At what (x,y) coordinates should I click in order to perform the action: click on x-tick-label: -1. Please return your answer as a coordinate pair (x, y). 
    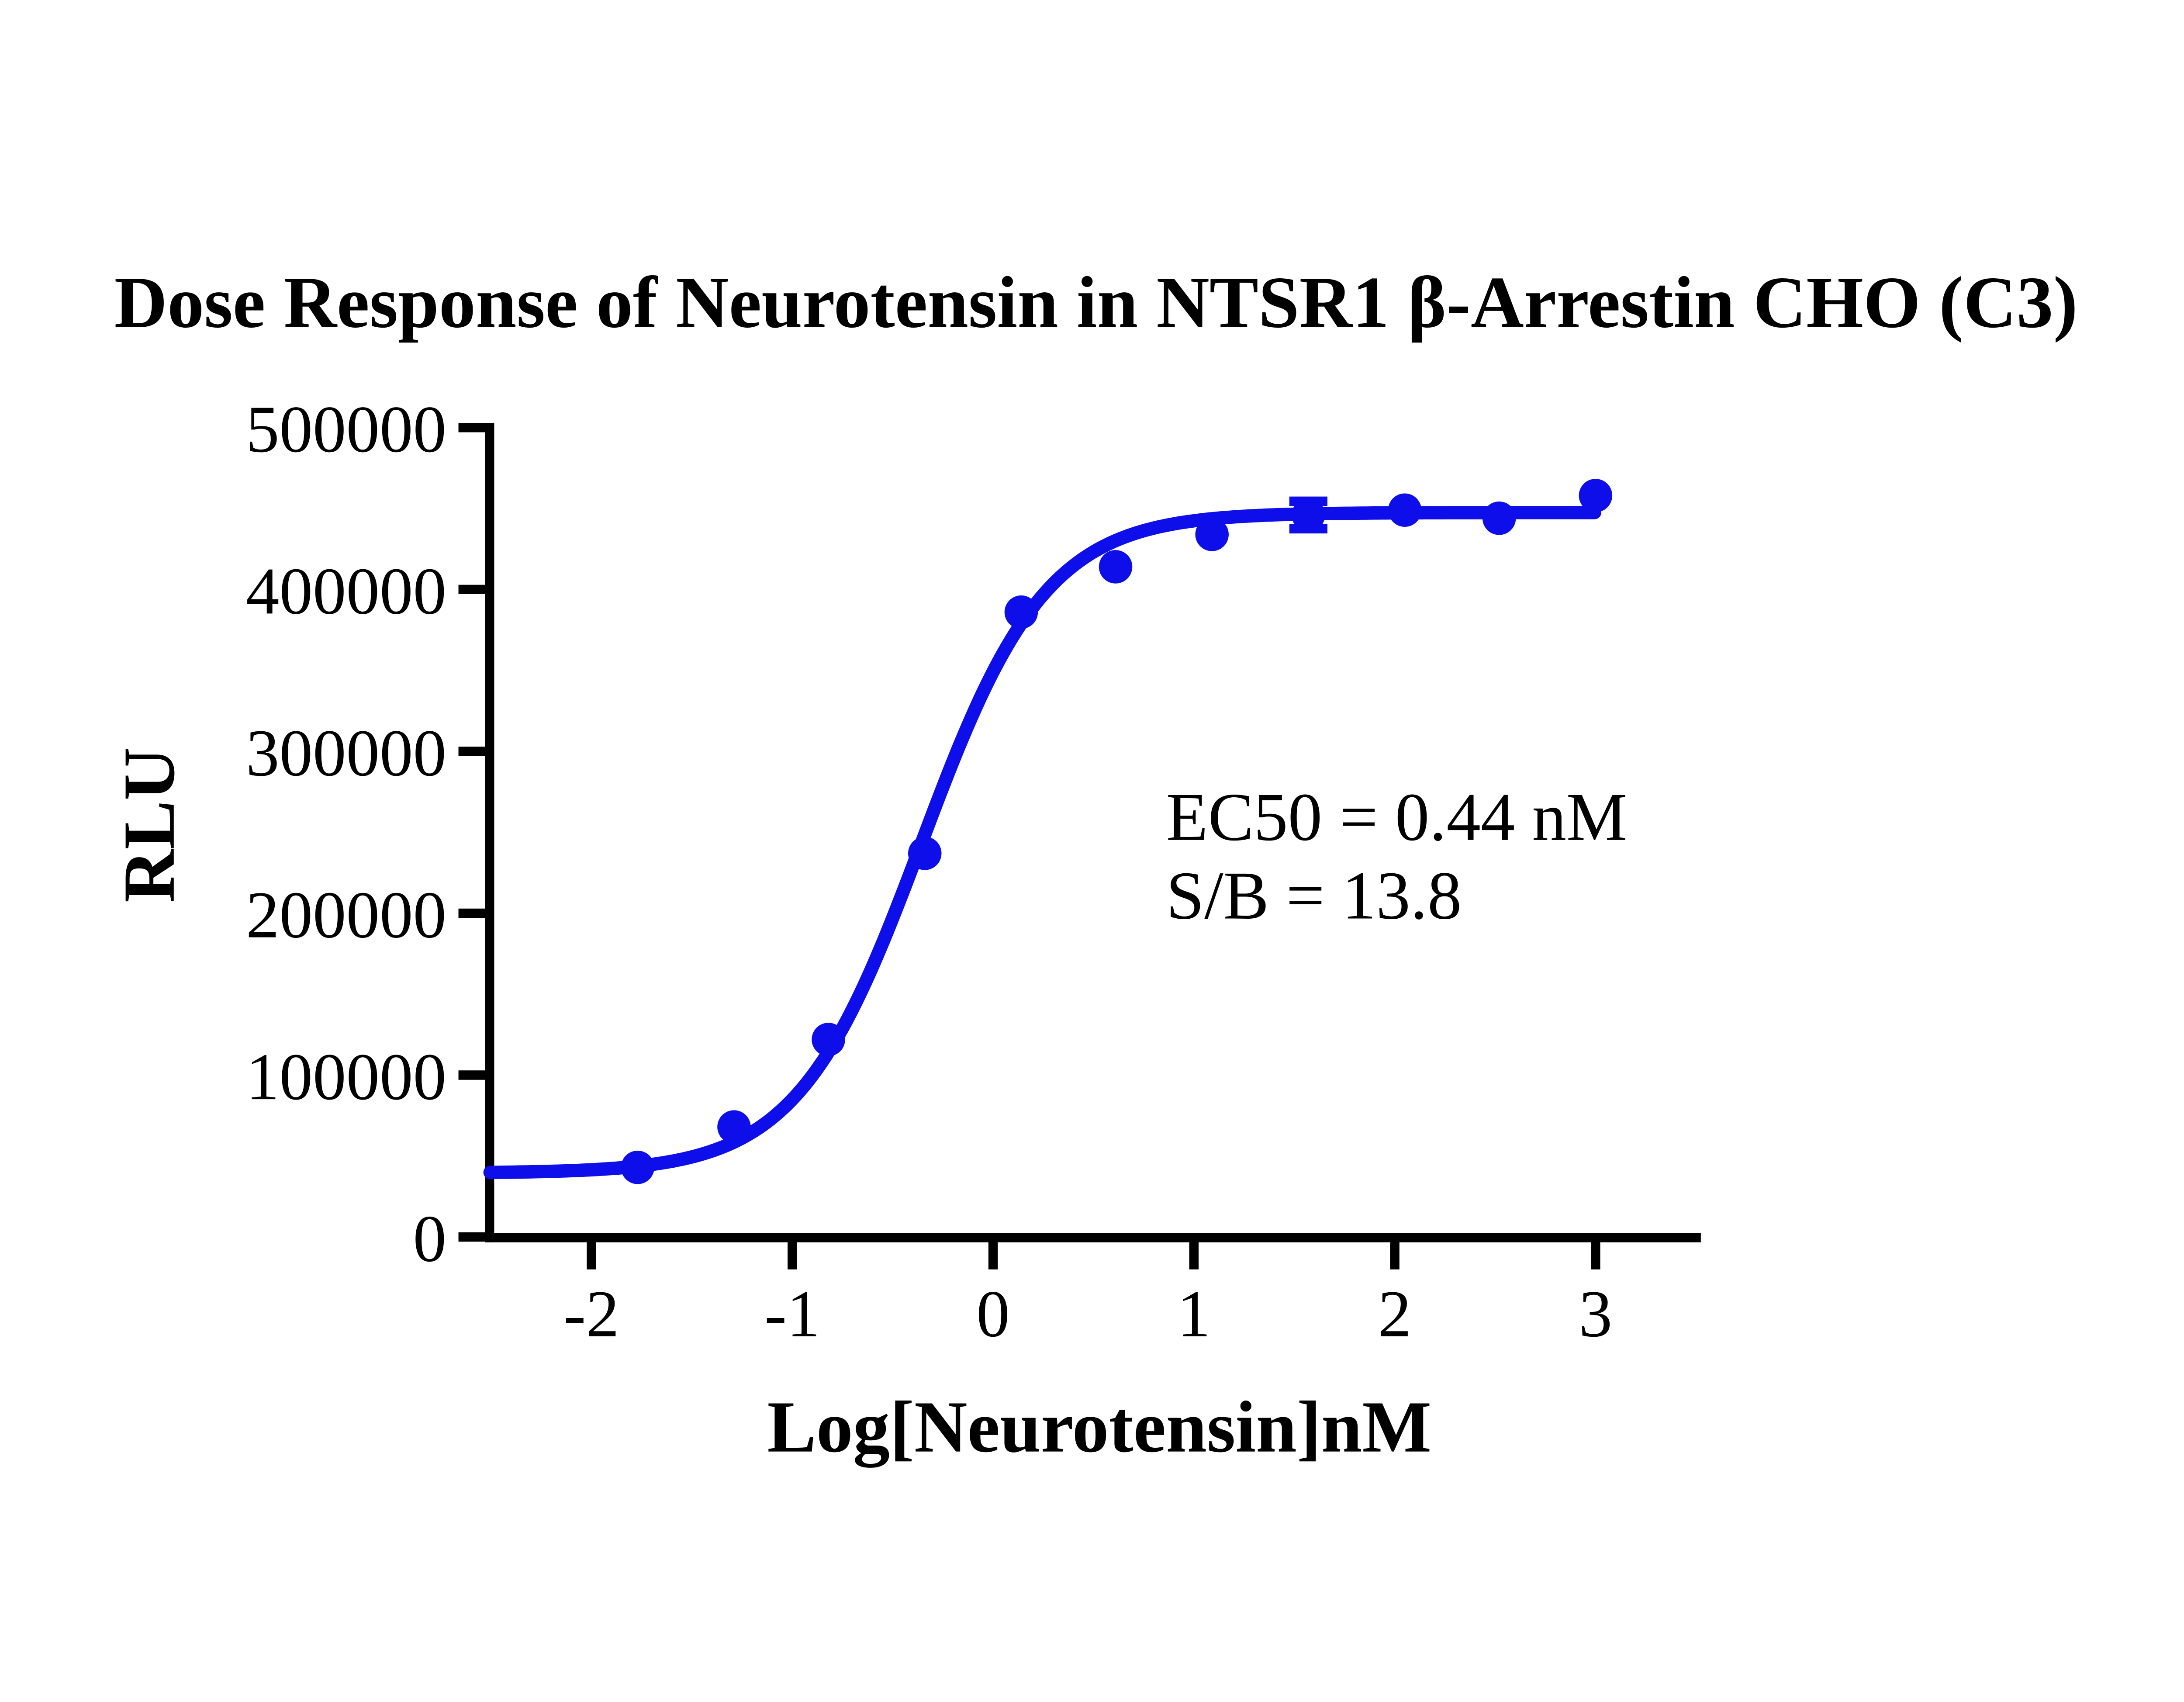
    Looking at the image, I should click on (792, 1314).